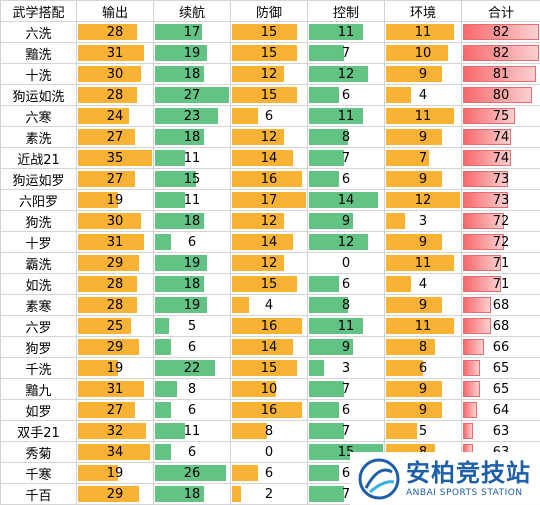 This screenshot has height=505, width=540. What do you see at coordinates (270, 200) in the screenshot?
I see `table-row: 六阳罗 19 11 17 14 12 73` at bounding box center [270, 200].